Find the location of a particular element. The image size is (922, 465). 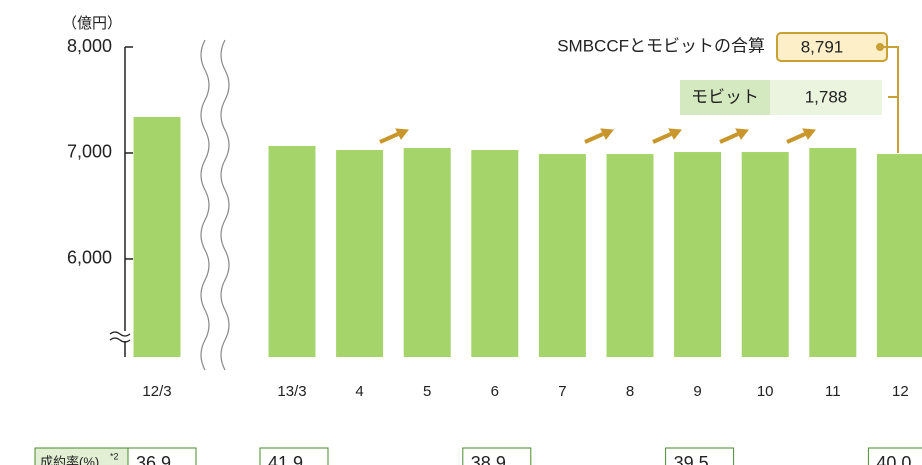

unit-label: （億円） is located at coordinates (92, 23).